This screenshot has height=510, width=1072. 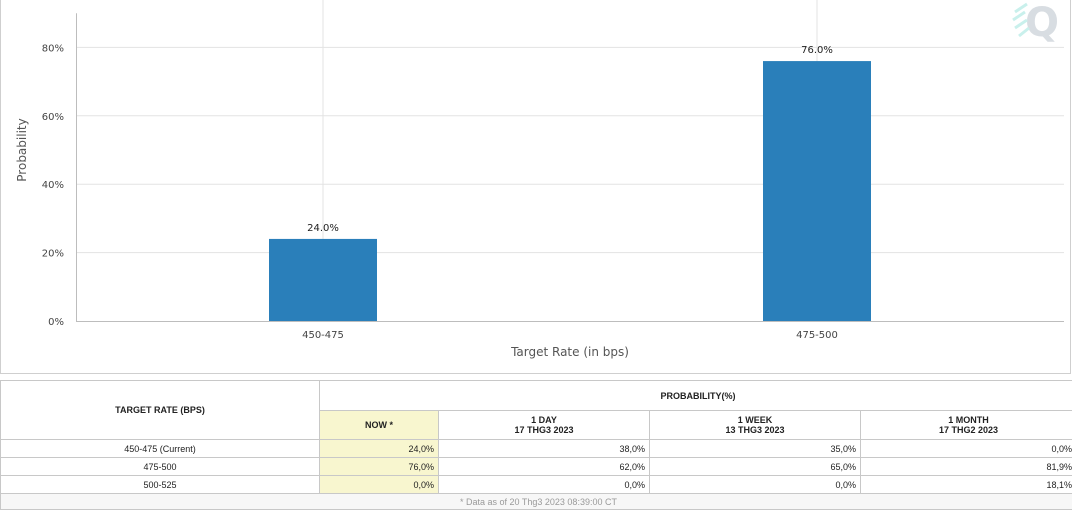 I want to click on column-label: 1 WEEK, so click(x=755, y=420).